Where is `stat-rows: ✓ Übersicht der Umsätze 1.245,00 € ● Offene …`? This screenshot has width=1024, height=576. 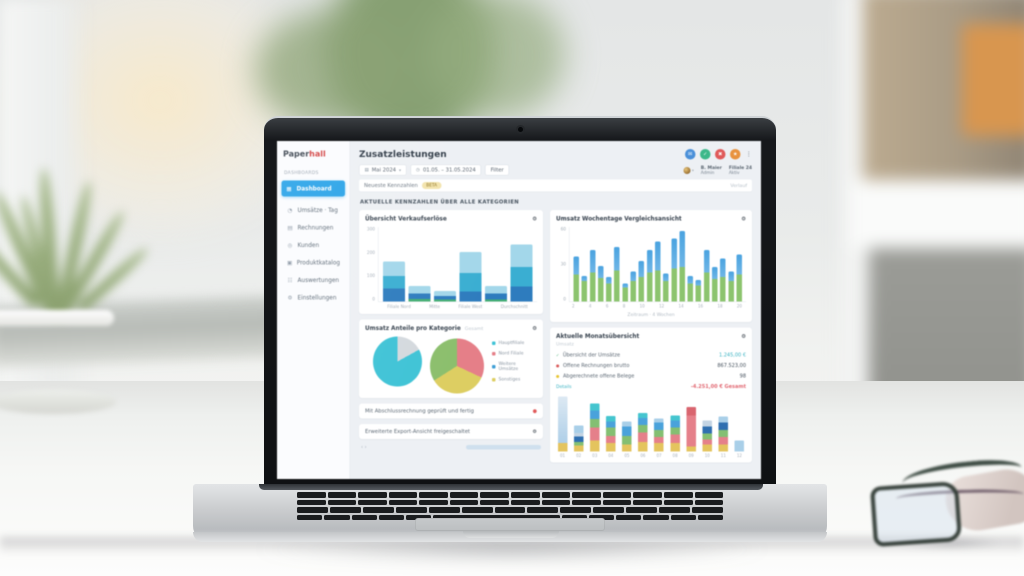 stat-rows: ✓ Übersicht der Umsätze 1.245,00 € ● Offene … is located at coordinates (651, 366).